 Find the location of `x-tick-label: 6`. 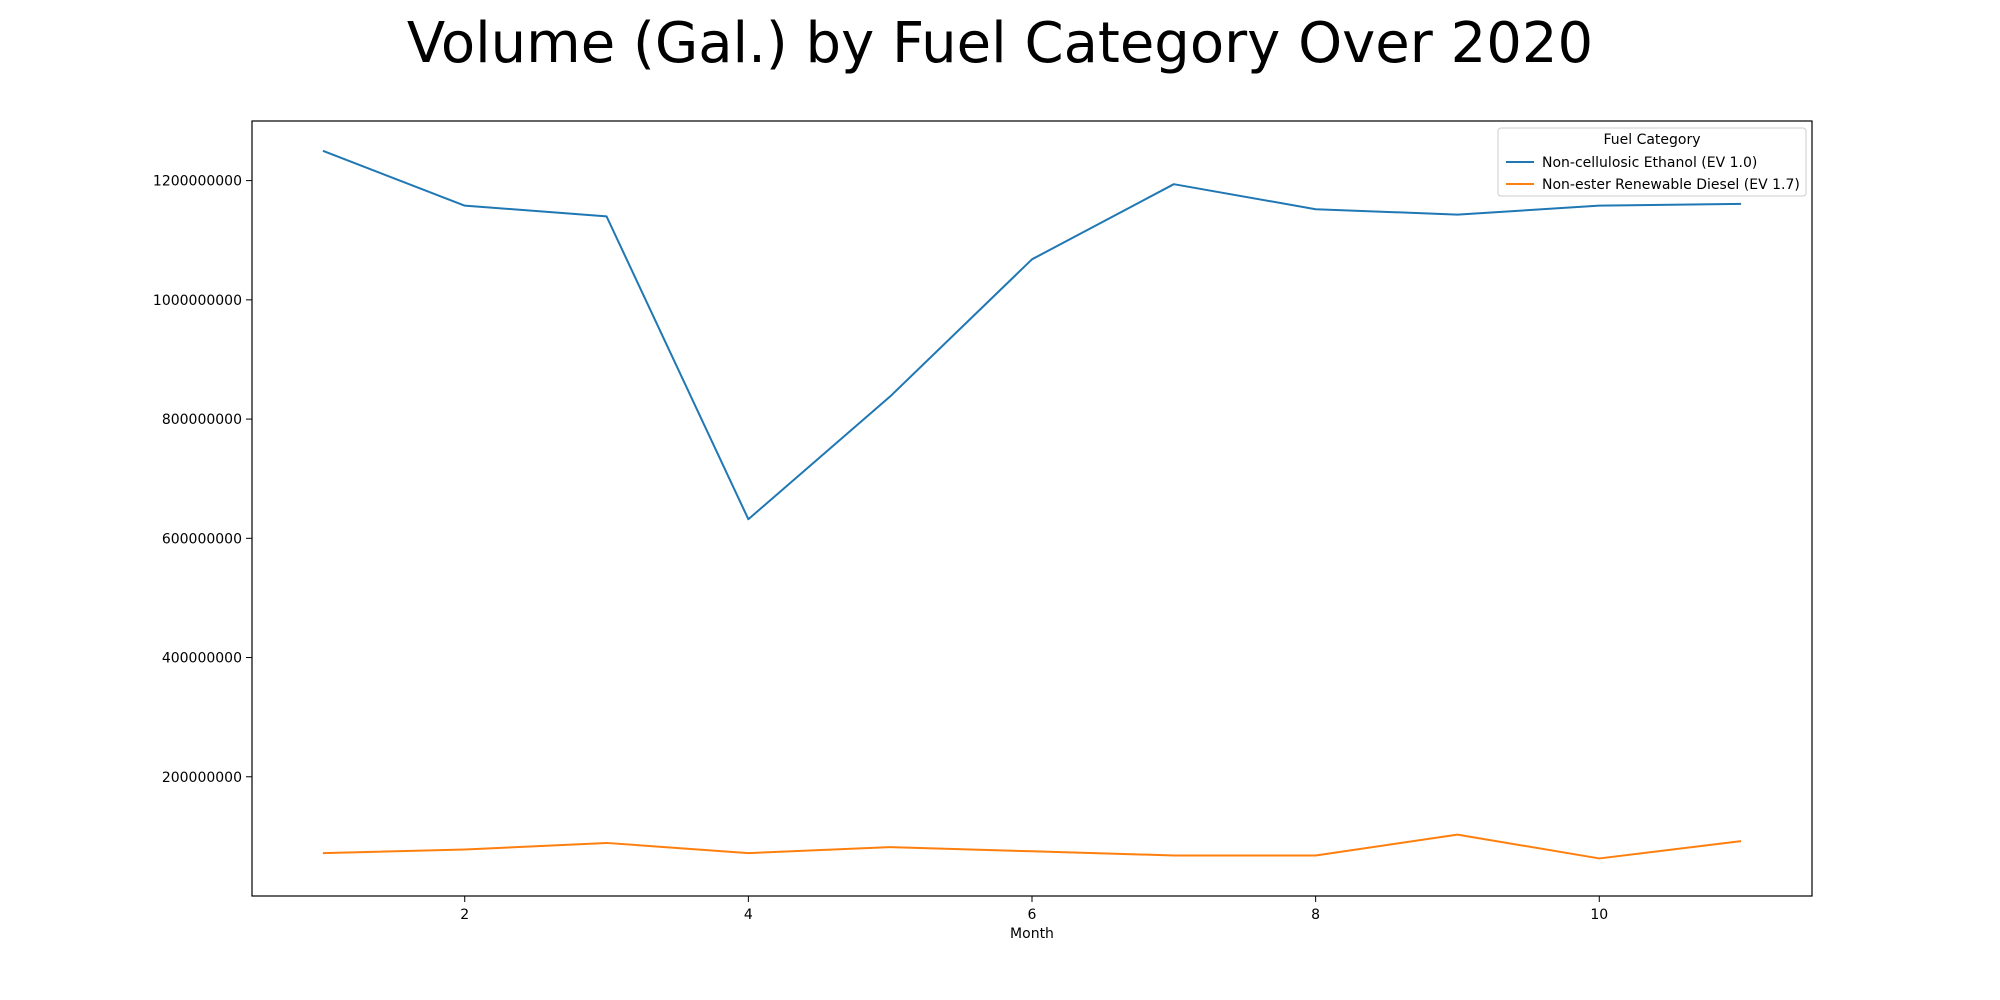

x-tick-label: 6 is located at coordinates (1032, 915).